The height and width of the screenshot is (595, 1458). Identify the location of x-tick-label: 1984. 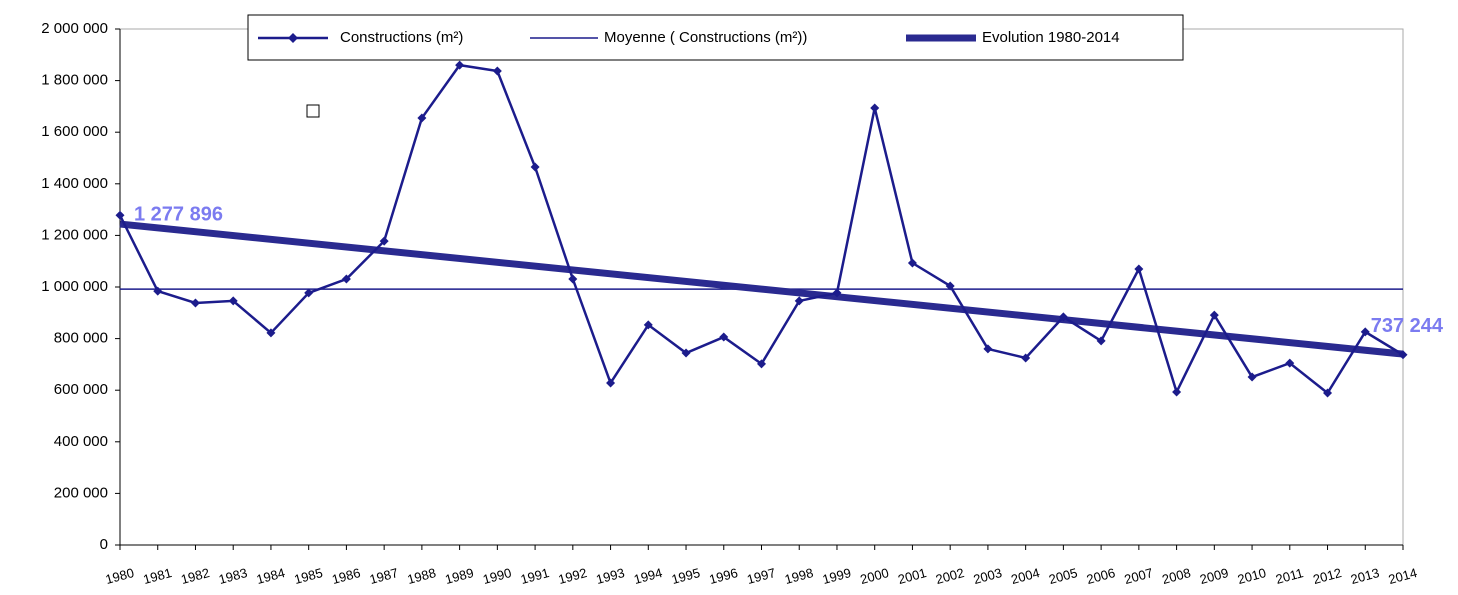
(271, 576).